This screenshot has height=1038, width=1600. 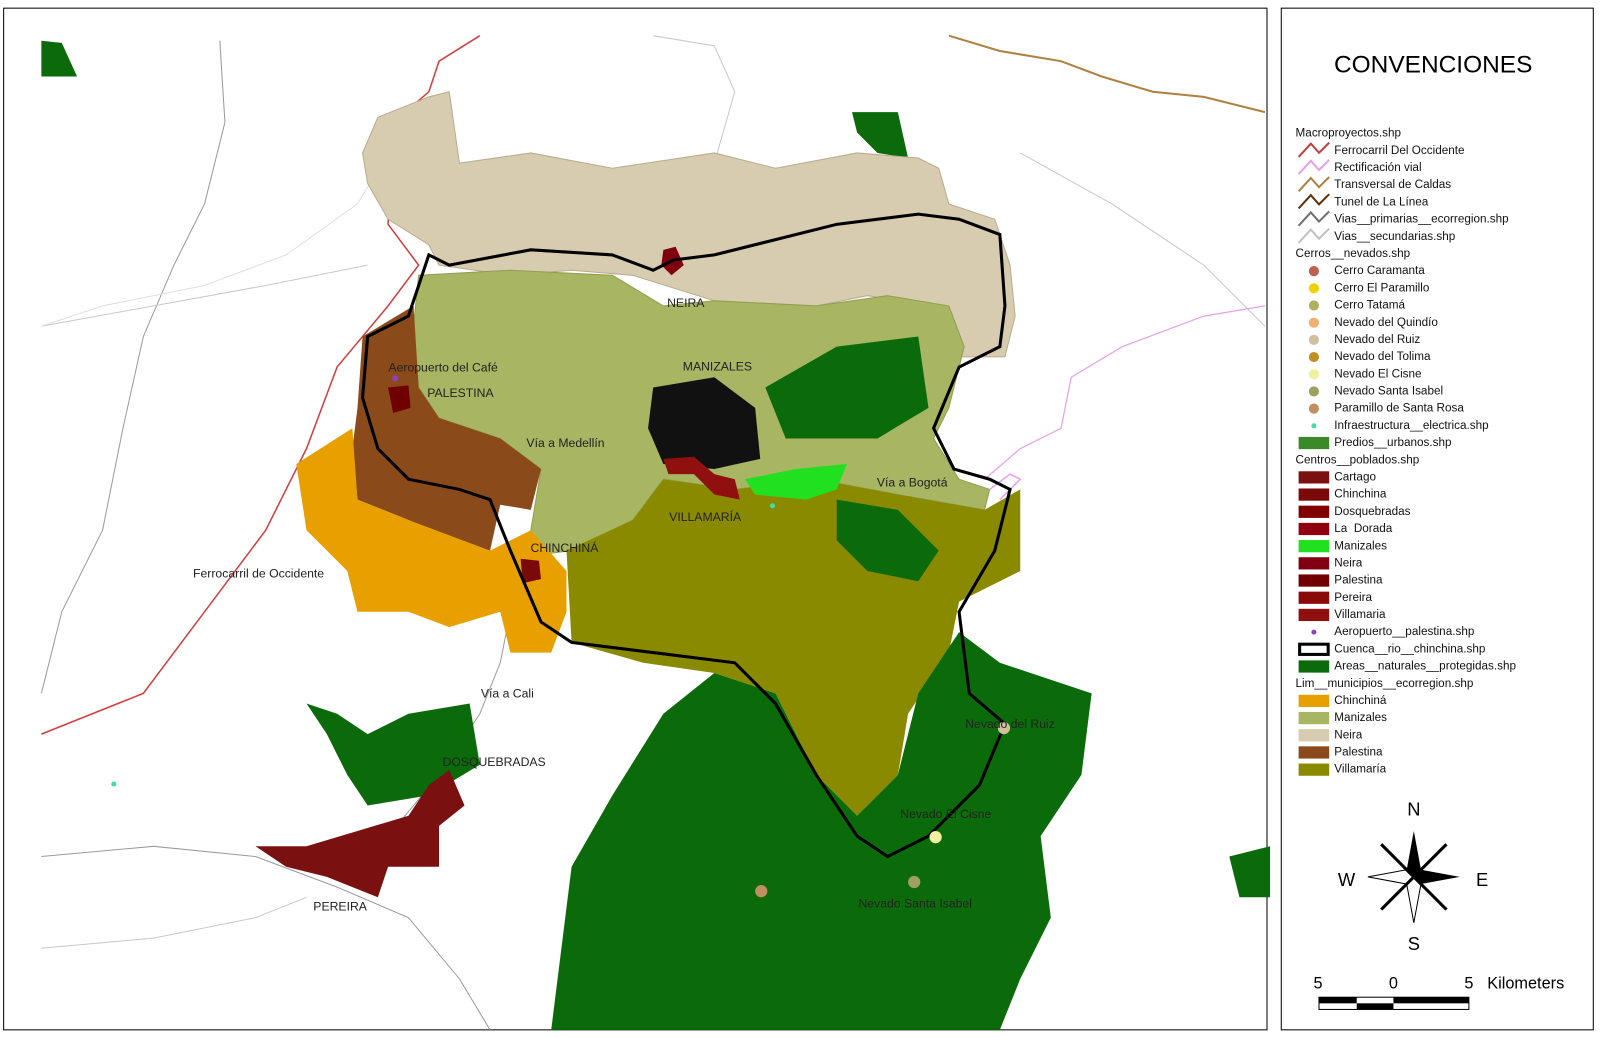 What do you see at coordinates (1125, 392) in the screenshot?
I see `road-rectificacion` at bounding box center [1125, 392].